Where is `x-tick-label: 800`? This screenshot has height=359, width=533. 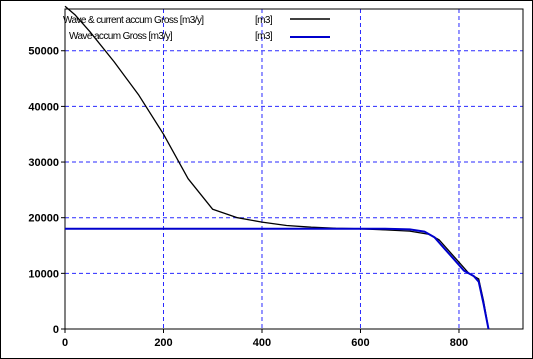 x-tick-label: 800 is located at coordinates (459, 343).